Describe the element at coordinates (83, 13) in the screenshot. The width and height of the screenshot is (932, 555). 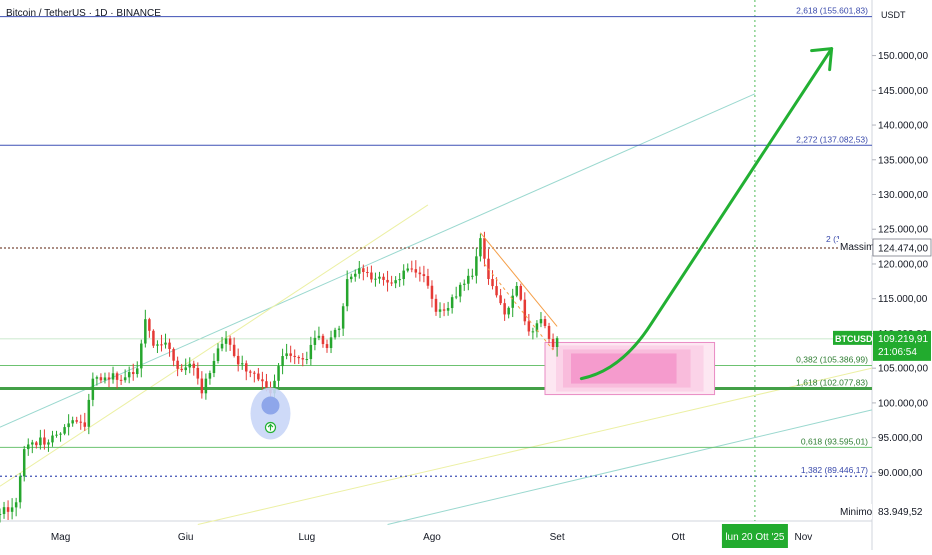
I see `chart-title: Bitcoin / TetherUS · 1D · BINANCE` at that location.